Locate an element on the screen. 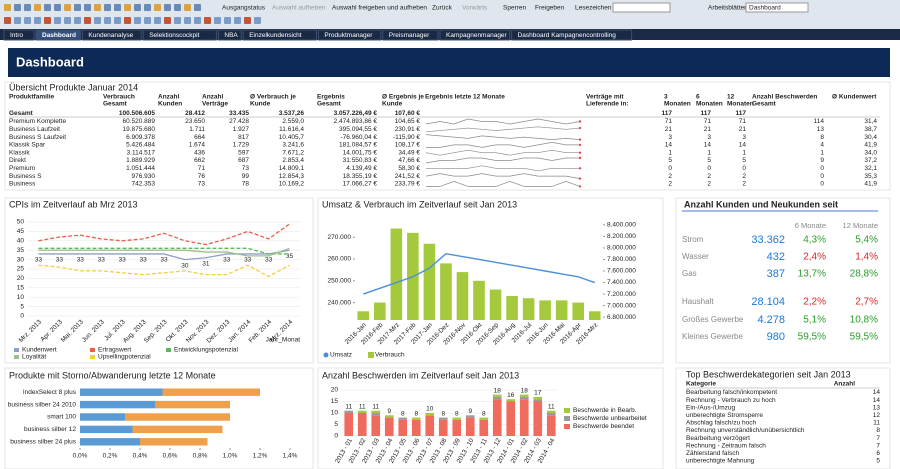  tab-label: Kundenanalyse is located at coordinates (110, 35).